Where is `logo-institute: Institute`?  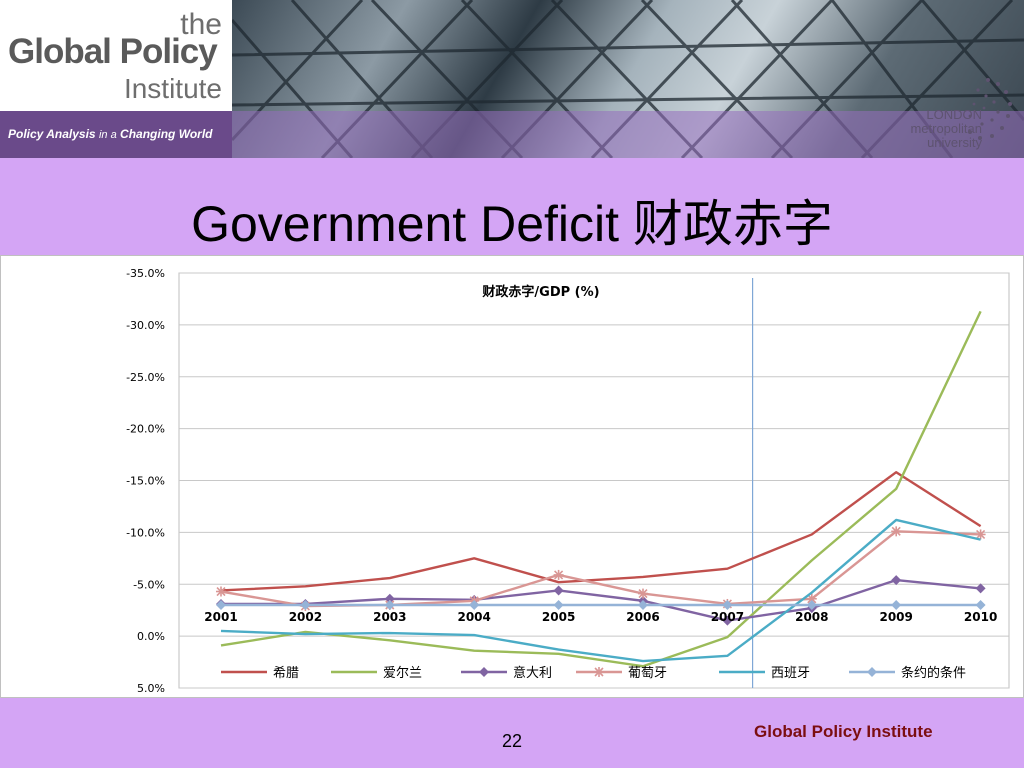 logo-institute: Institute is located at coordinates (172, 88).